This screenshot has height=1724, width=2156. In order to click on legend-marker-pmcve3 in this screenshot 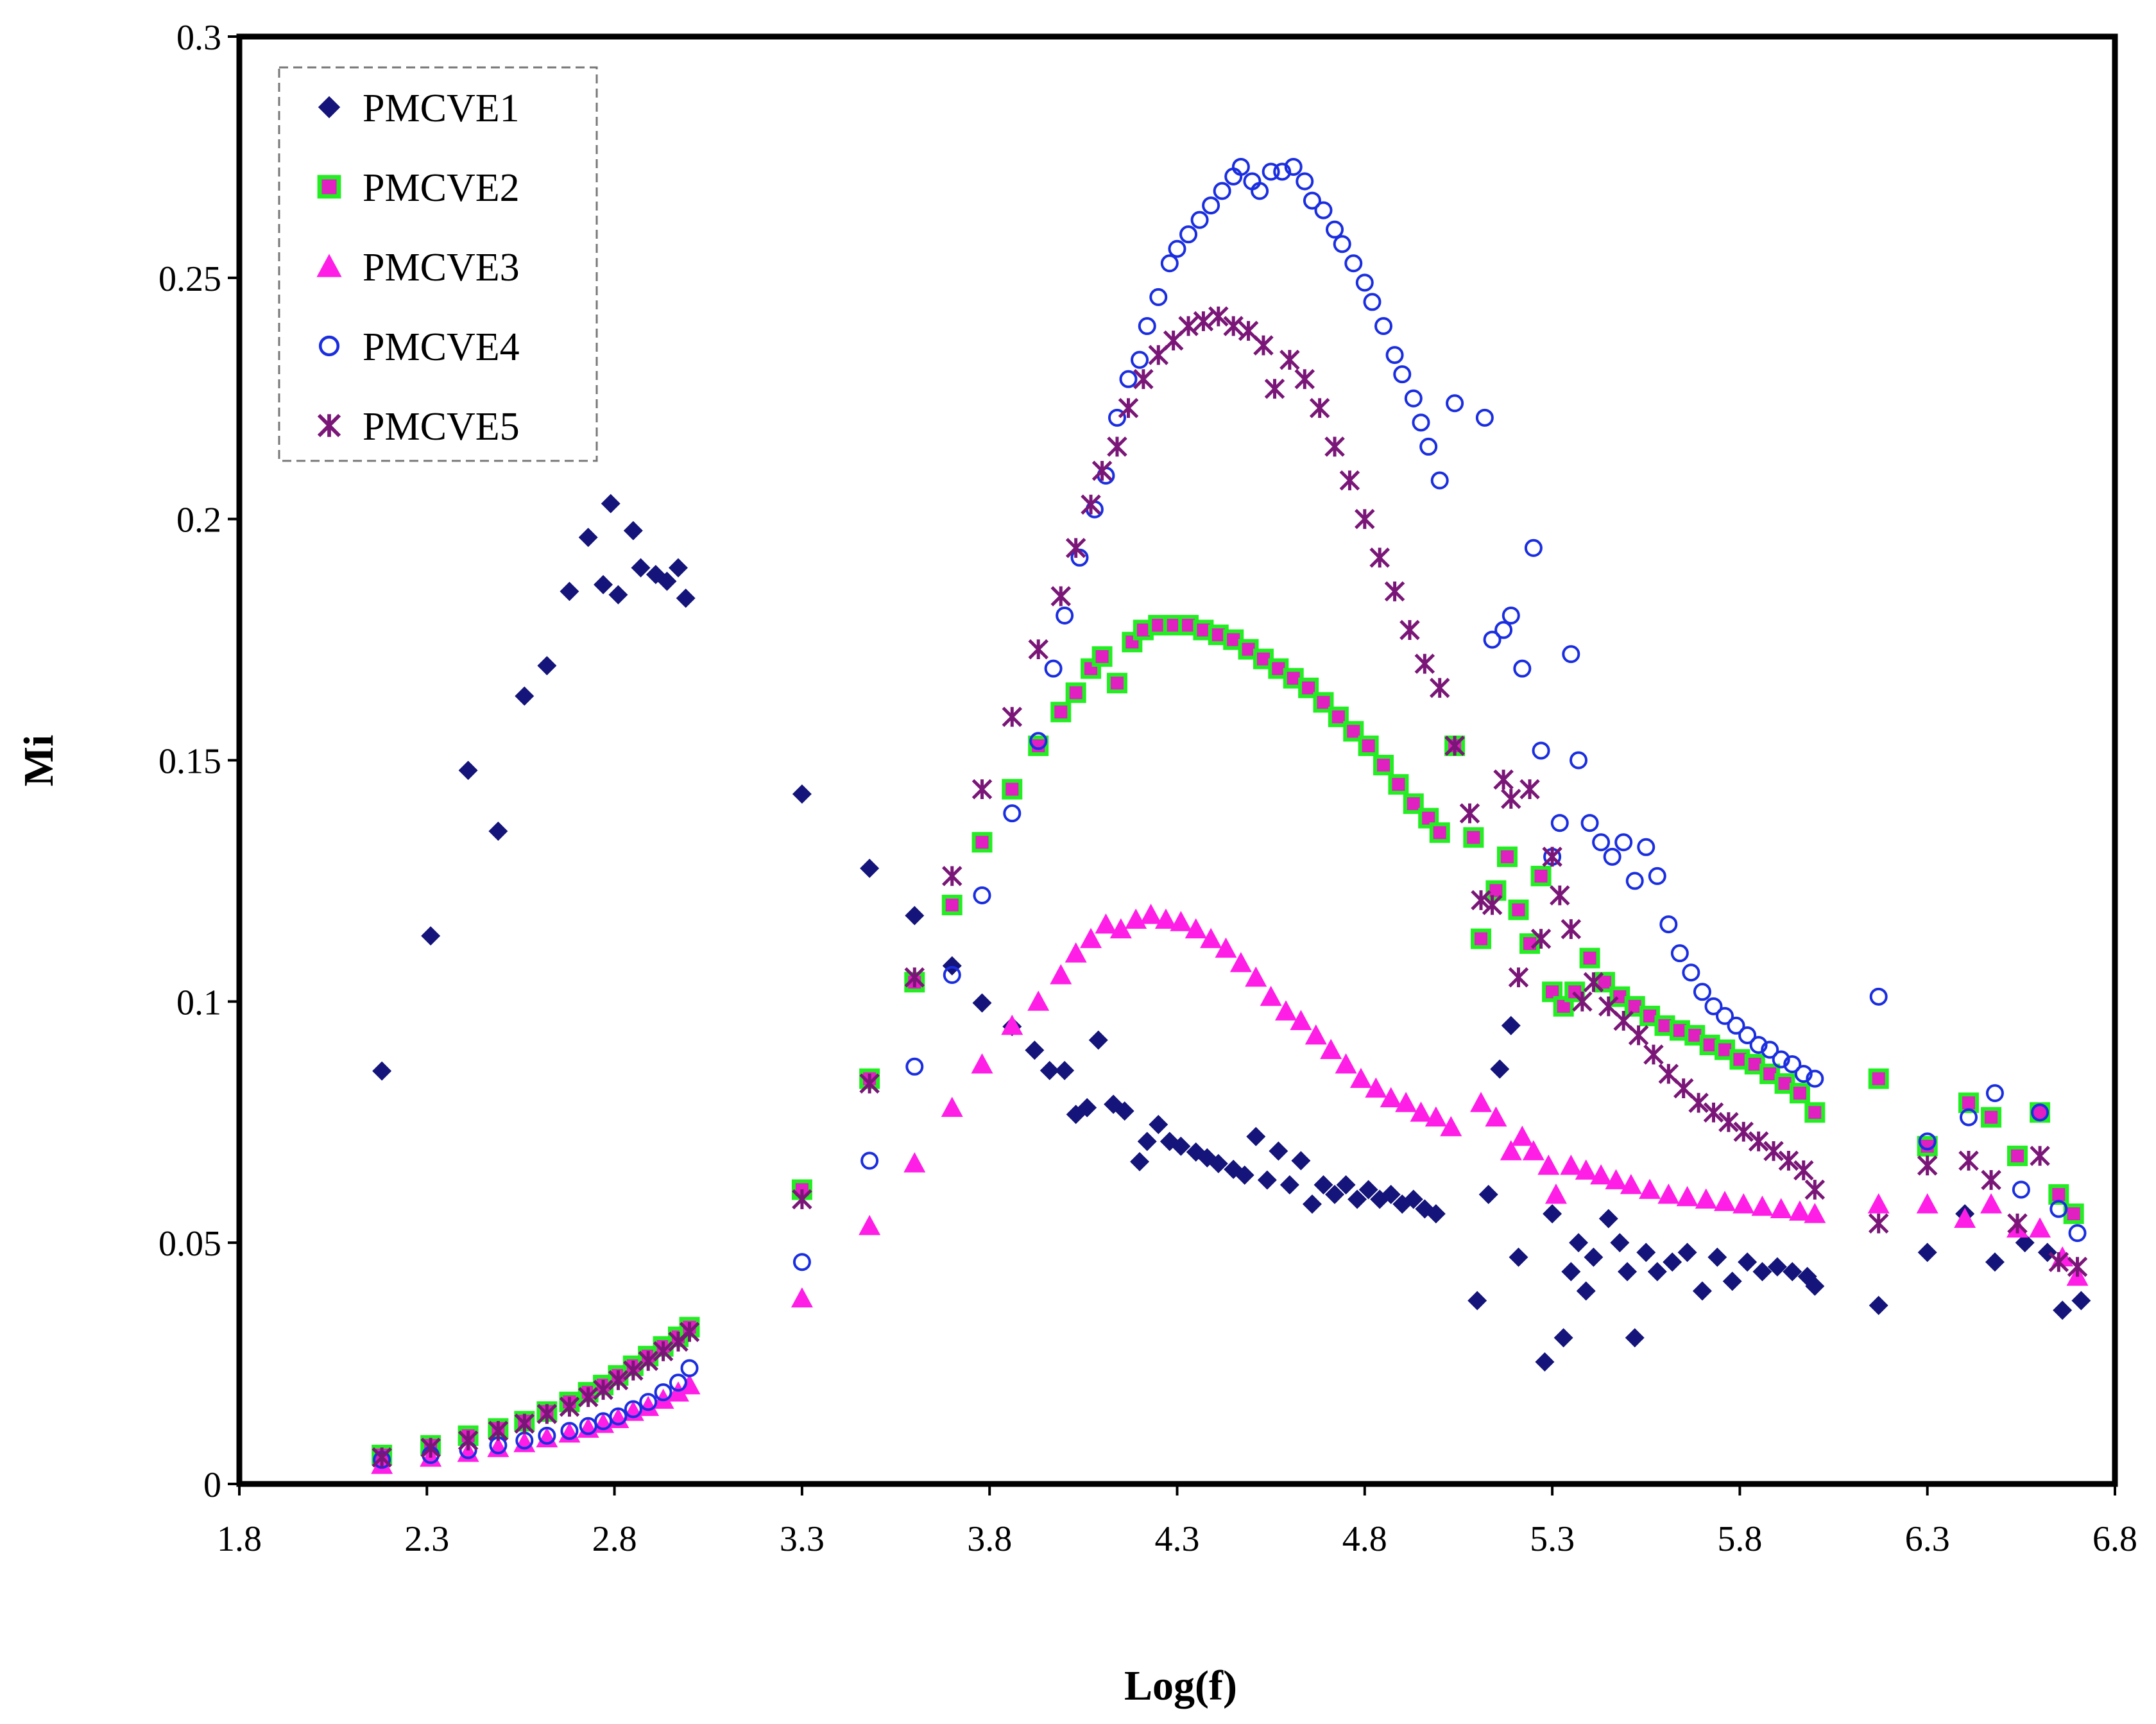, I will do `click(329, 265)`.